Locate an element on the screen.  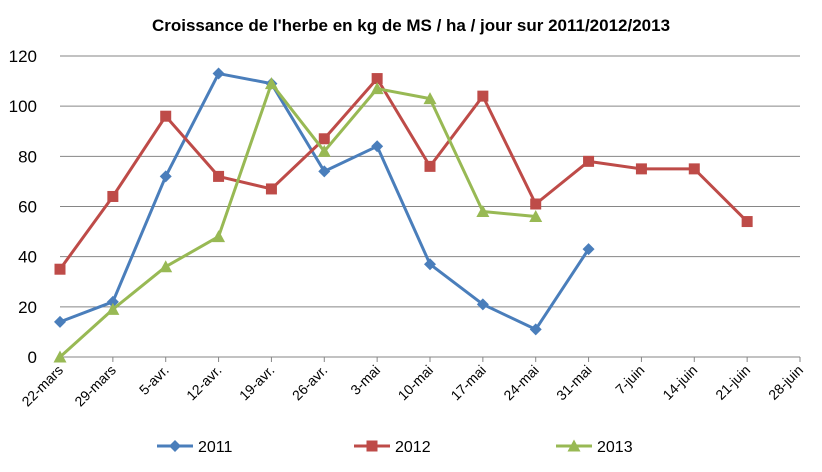
x-tick-label: 29-mars is located at coordinates (95, 386).